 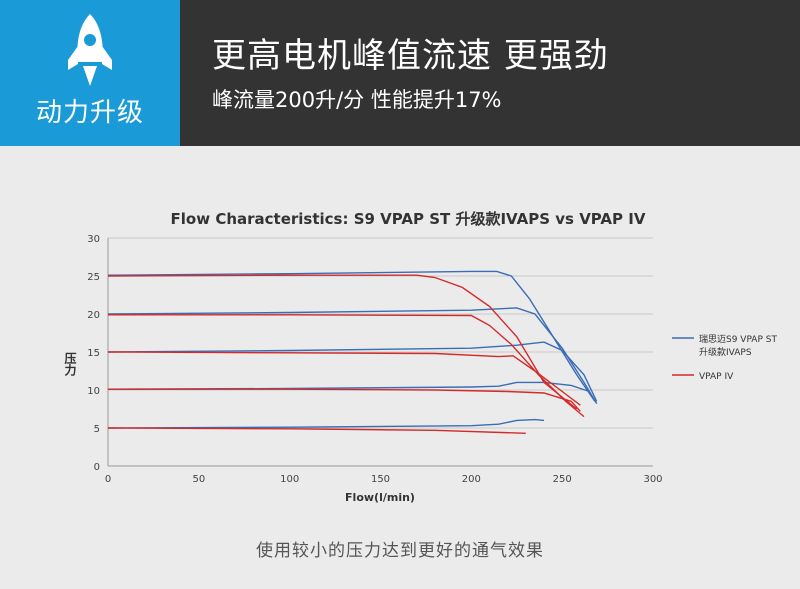 I want to click on y-tick-label: 25, so click(x=93, y=277).